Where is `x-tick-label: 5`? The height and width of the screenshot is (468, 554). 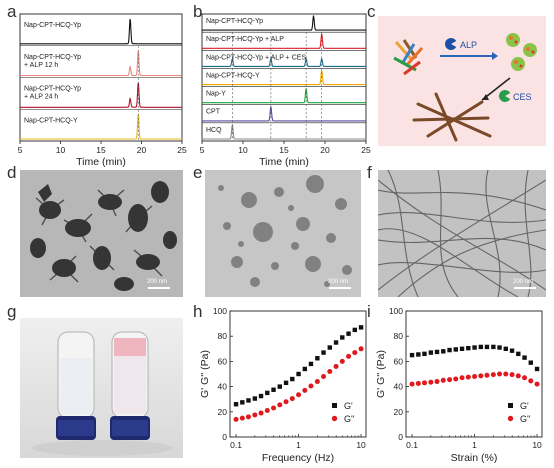
x-tick-label: 5 is located at coordinates (20, 150).